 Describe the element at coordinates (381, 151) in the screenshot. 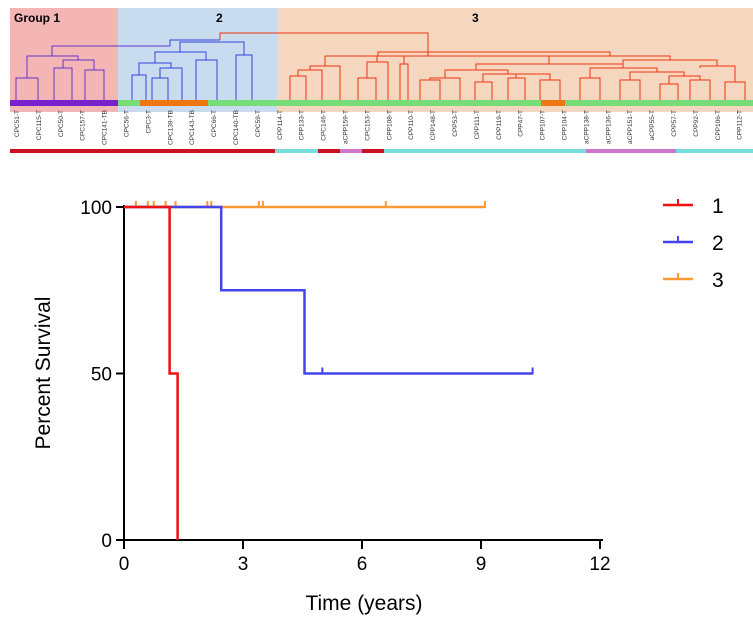

I see `lower-color-bar` at that location.